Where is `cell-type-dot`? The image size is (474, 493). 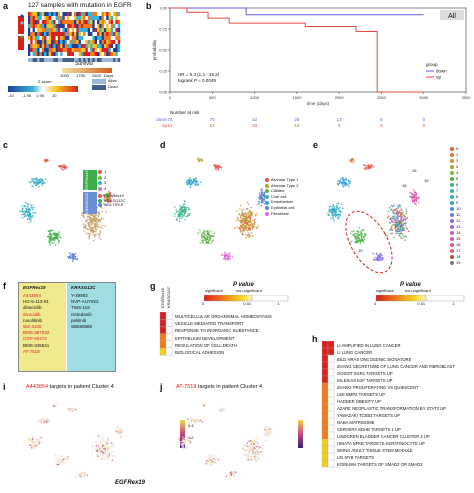 cell-type-dot is located at coordinates (267, 191).